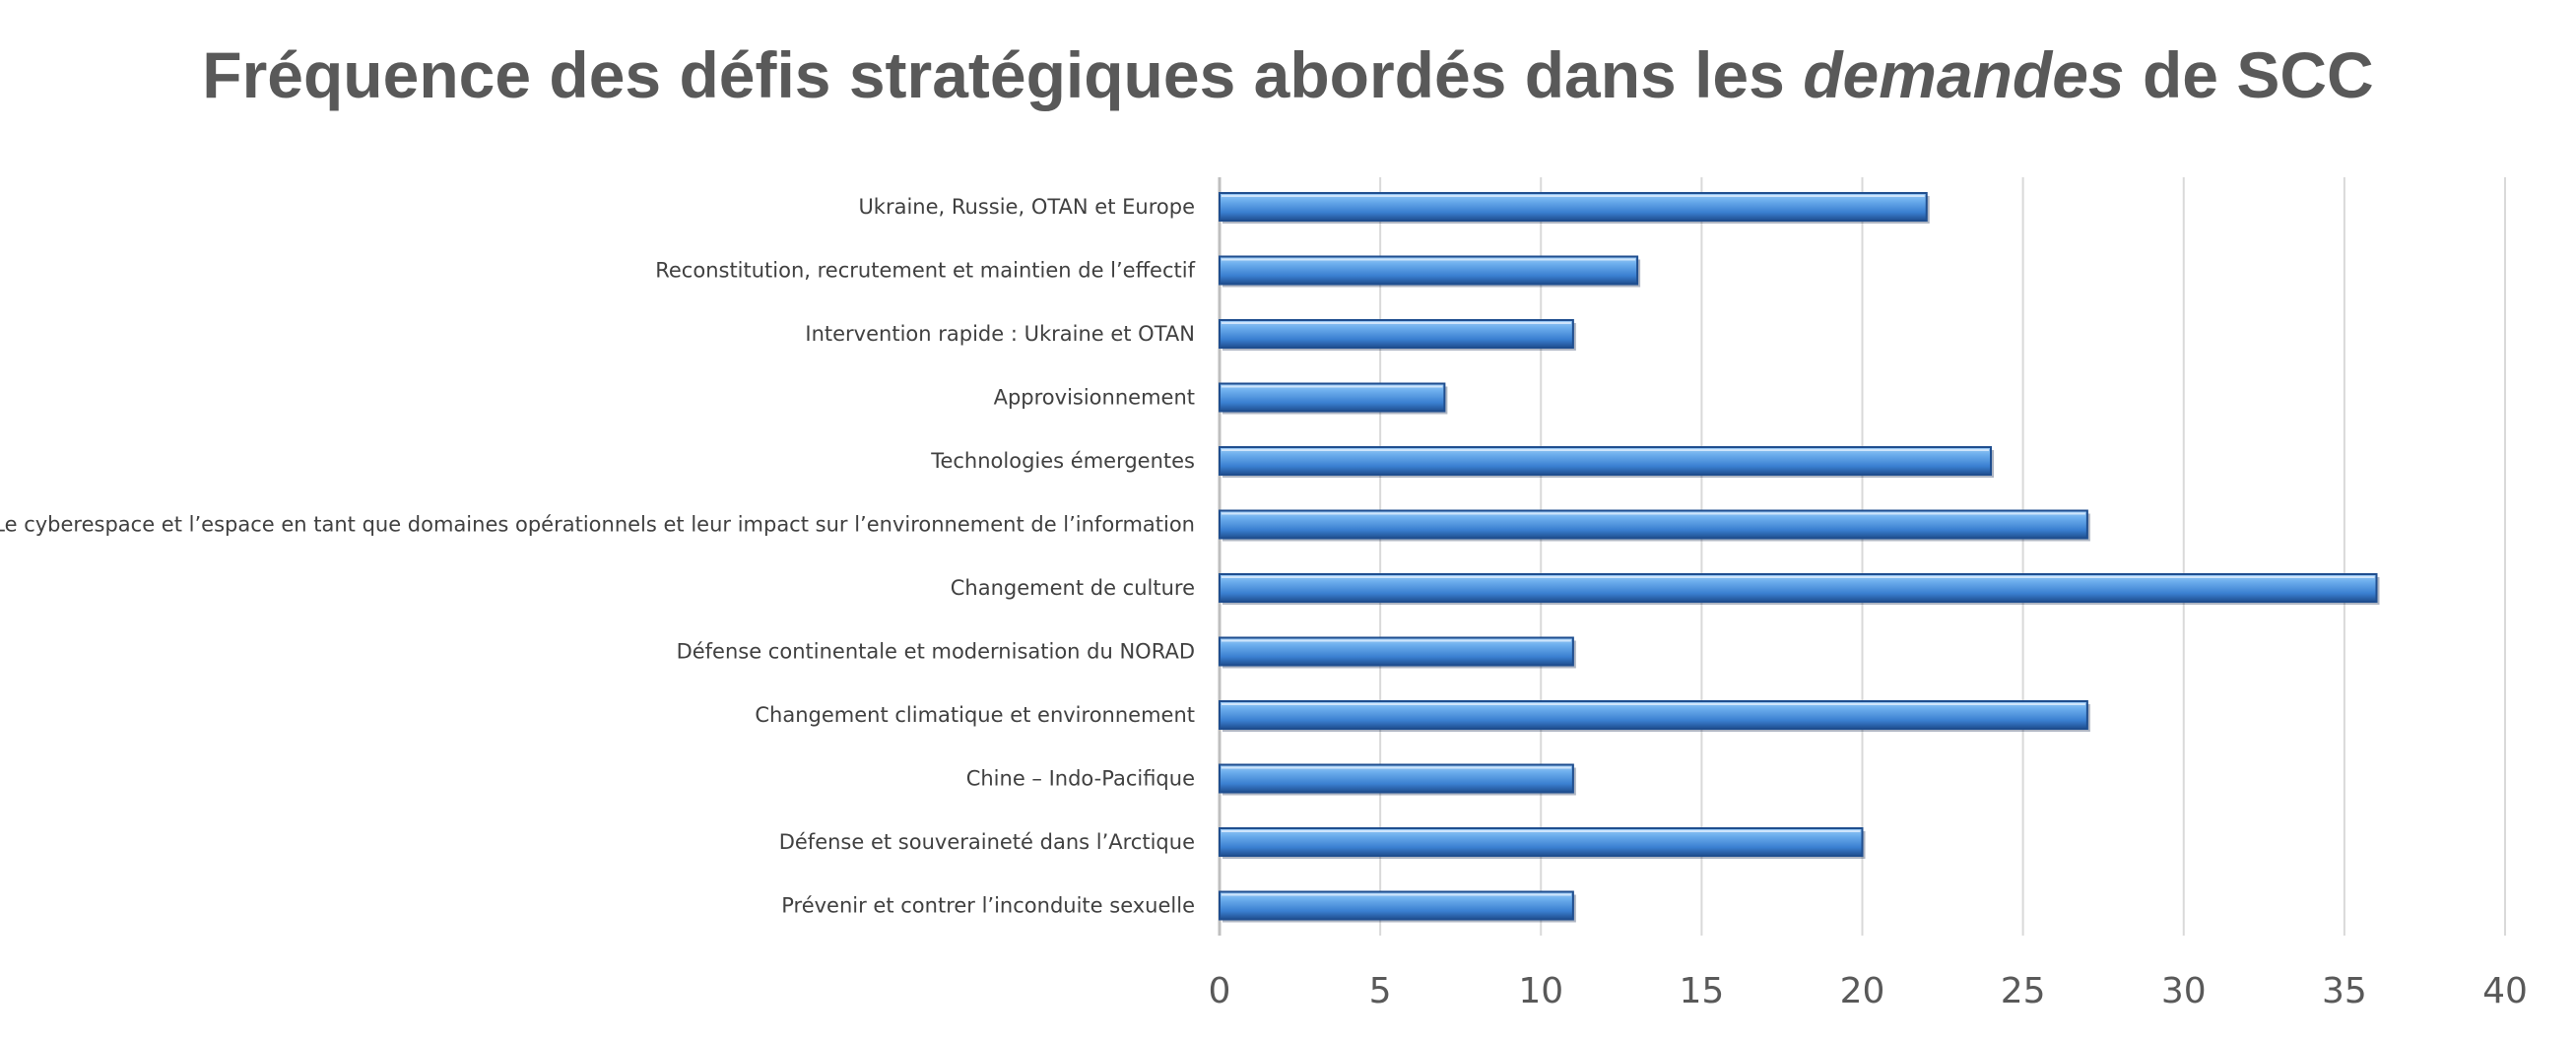 The width and height of the screenshot is (2576, 1039). Describe the element at coordinates (987, 842) in the screenshot. I see `category-label: Défense et souveraineté dans l’Arctique` at that location.